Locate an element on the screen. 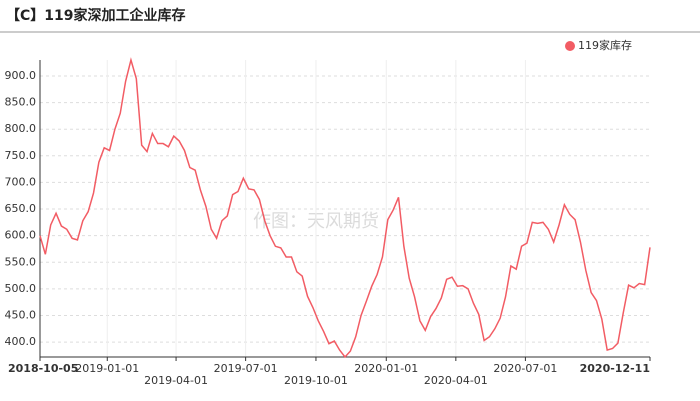 The height and width of the screenshot is (401, 700). x-tick-label: 2020-01-01 is located at coordinates (386, 368).